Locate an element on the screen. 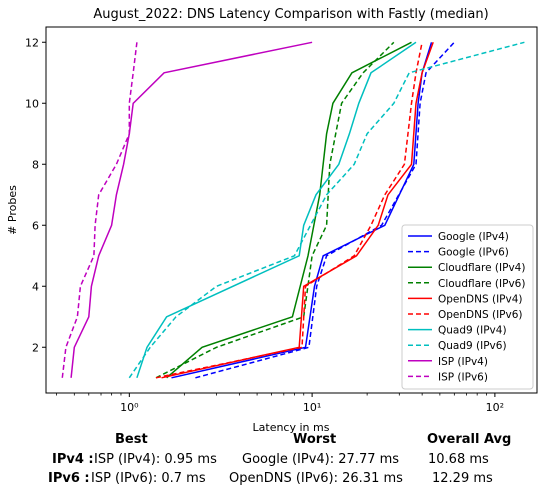 Image resolution: width=548 pixels, height=496 pixels. legend-box is located at coordinates (467, 307).